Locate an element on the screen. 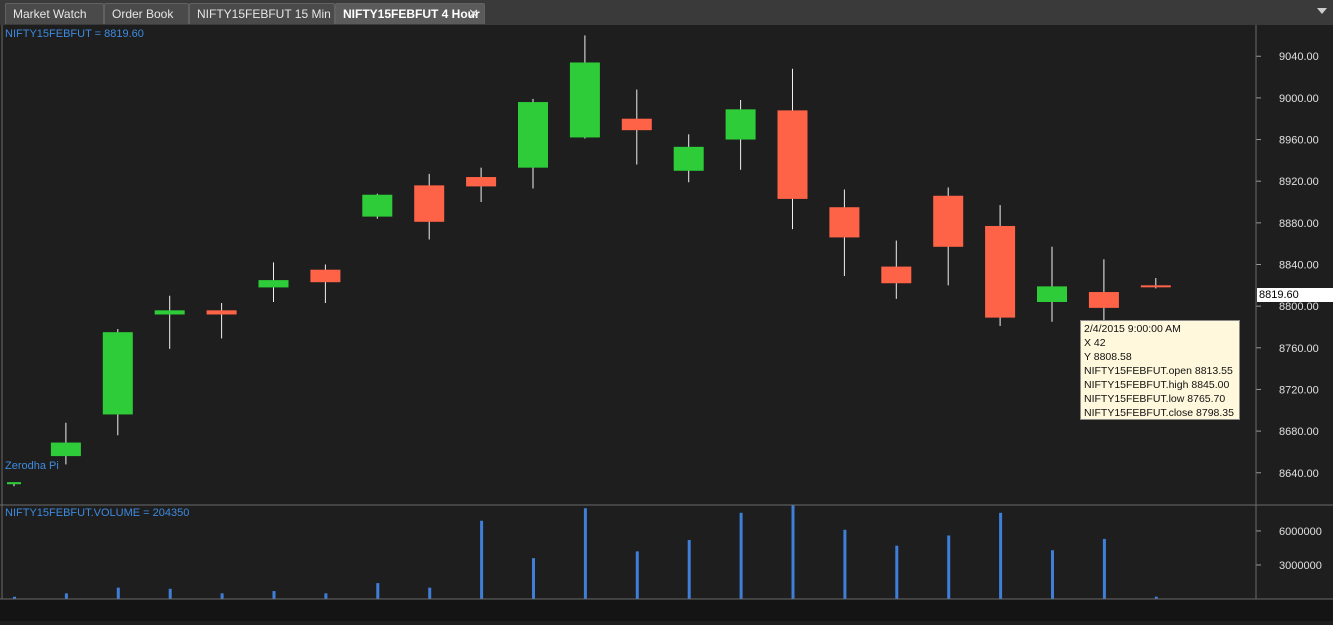  price-tick-label: 8920.00 is located at coordinates (1299, 182).